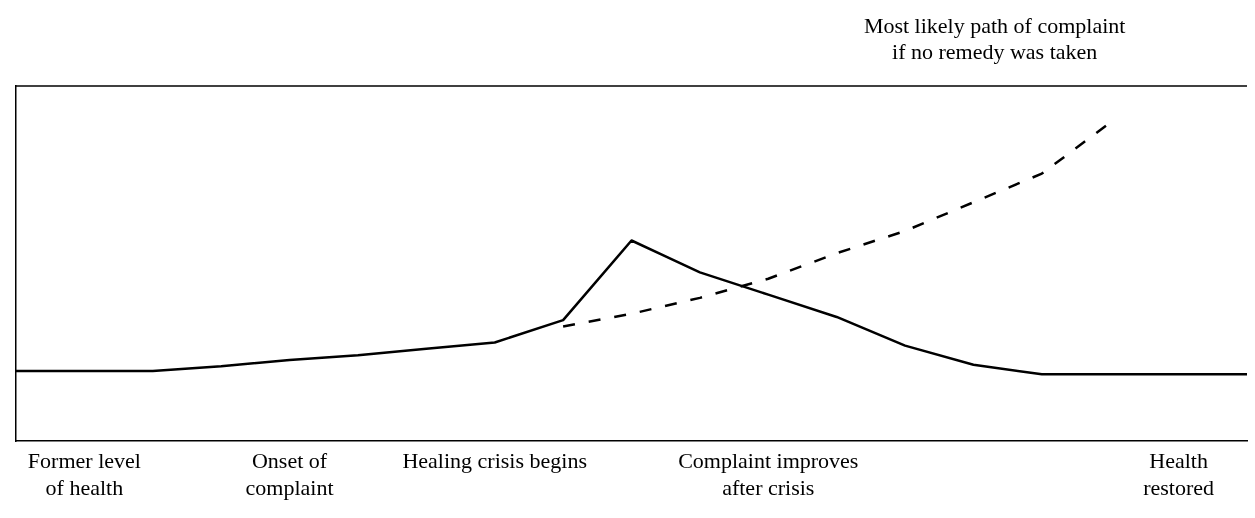  What do you see at coordinates (994, 38) in the screenshot?
I see `text: Most likely path of complaint if no remedy was taken` at bounding box center [994, 38].